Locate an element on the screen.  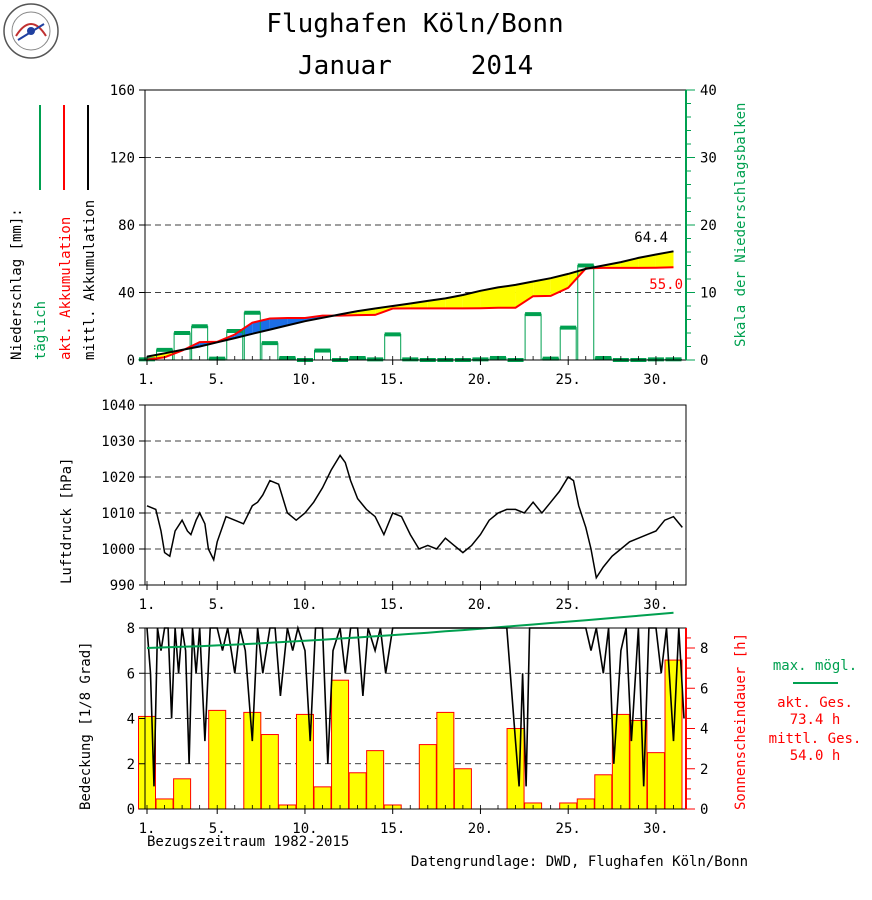
legend-current-total-value: 73.4 h is located at coordinates (815, 720).